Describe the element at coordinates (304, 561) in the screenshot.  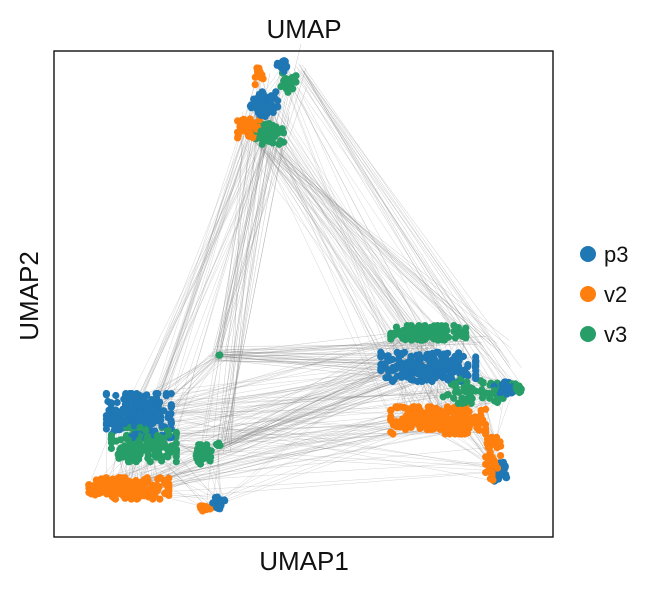
I see `x-axis-label: UMAP1` at that location.